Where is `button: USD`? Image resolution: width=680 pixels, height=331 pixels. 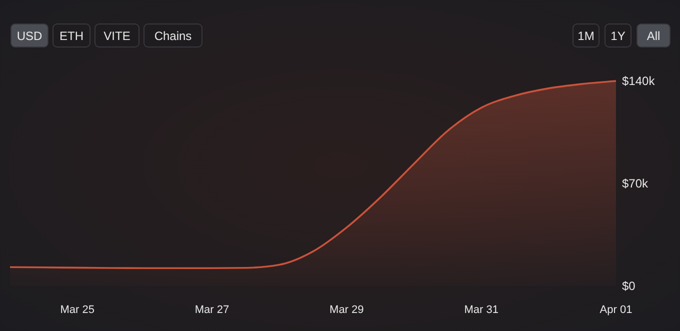
button: USD is located at coordinates (29, 36).